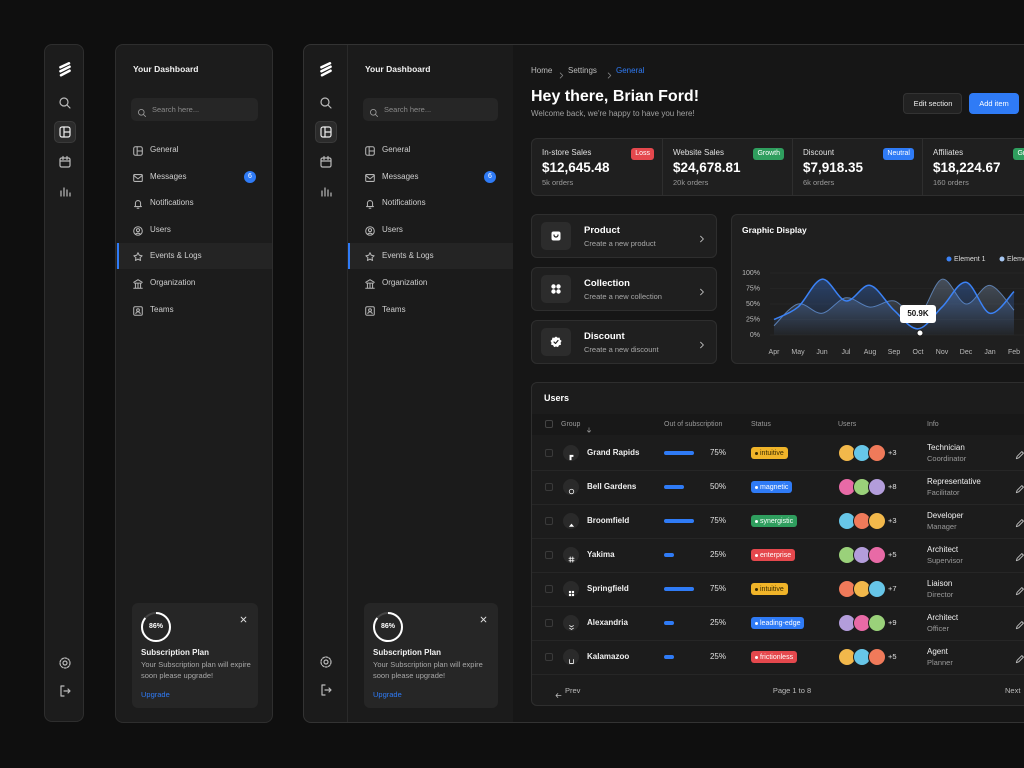  Describe the element at coordinates (571, 555) in the screenshot. I see `group-logo` at that location.